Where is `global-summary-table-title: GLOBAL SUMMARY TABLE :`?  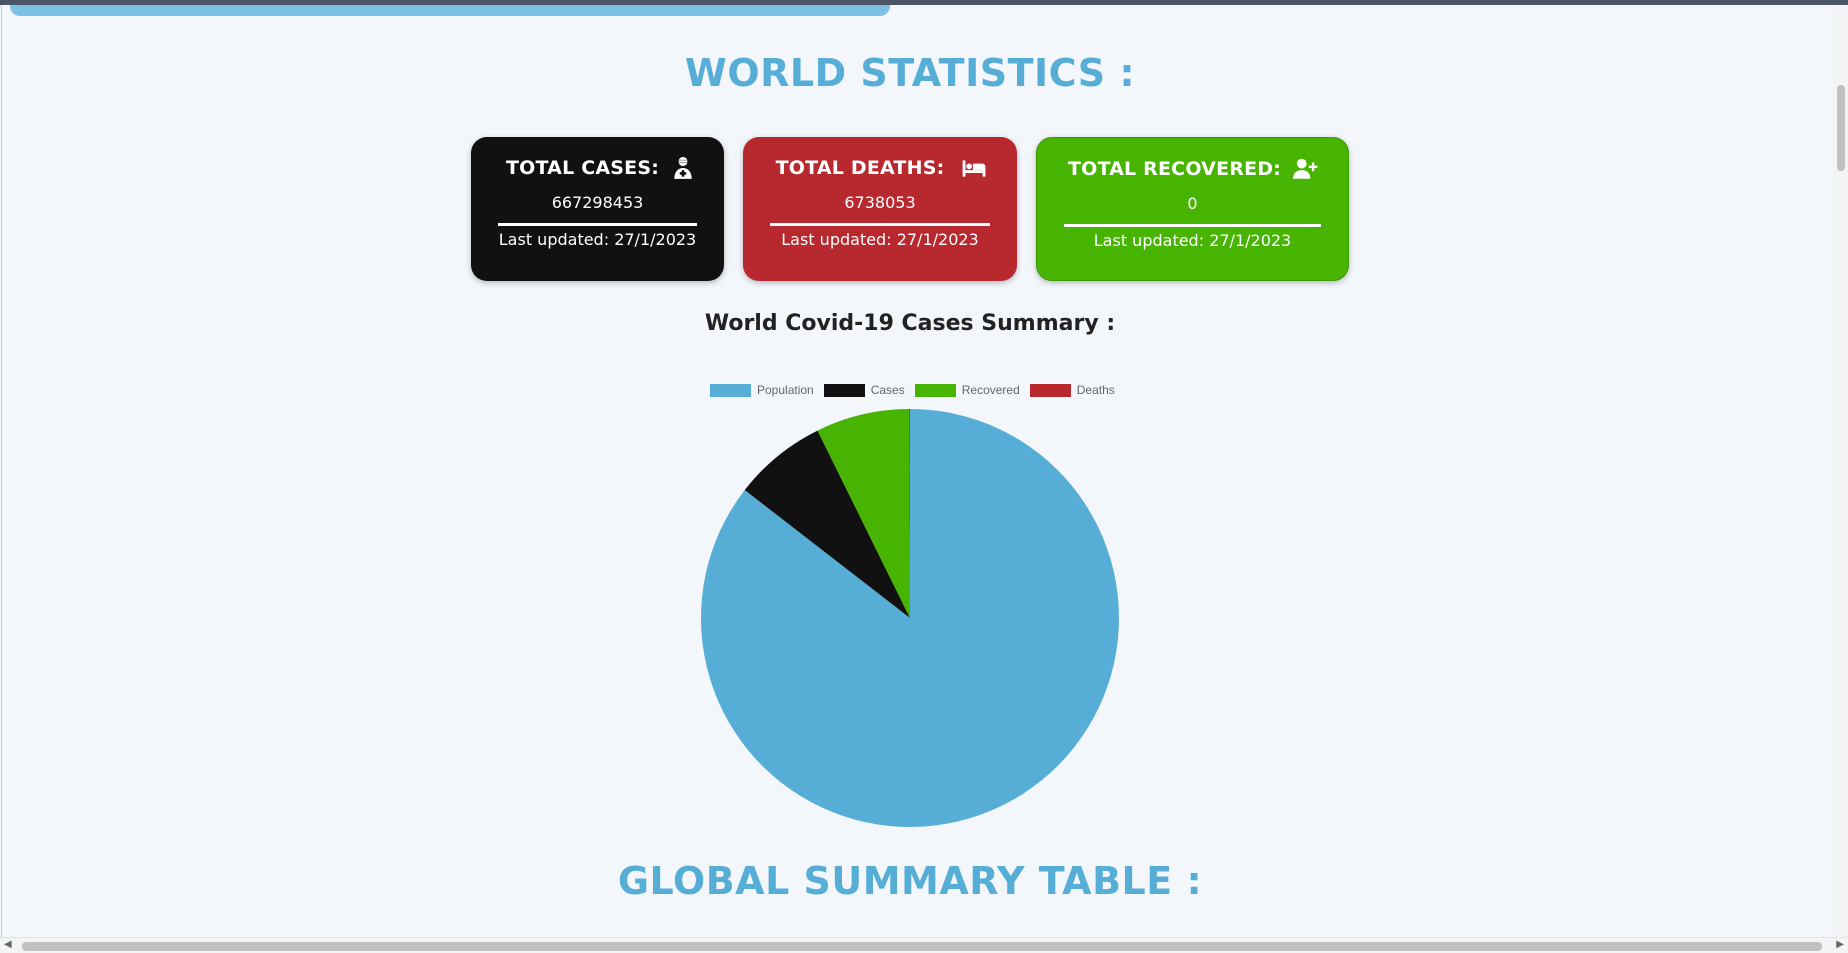 global-summary-table-title: GLOBAL SUMMARY TABLE : is located at coordinates (910, 881).